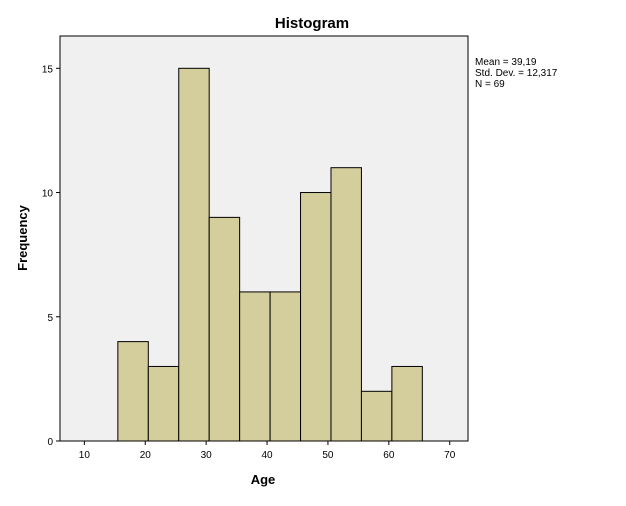 The image size is (626, 506). Describe the element at coordinates (207, 455) in the screenshot. I see `x-tick-label: 30` at that location.